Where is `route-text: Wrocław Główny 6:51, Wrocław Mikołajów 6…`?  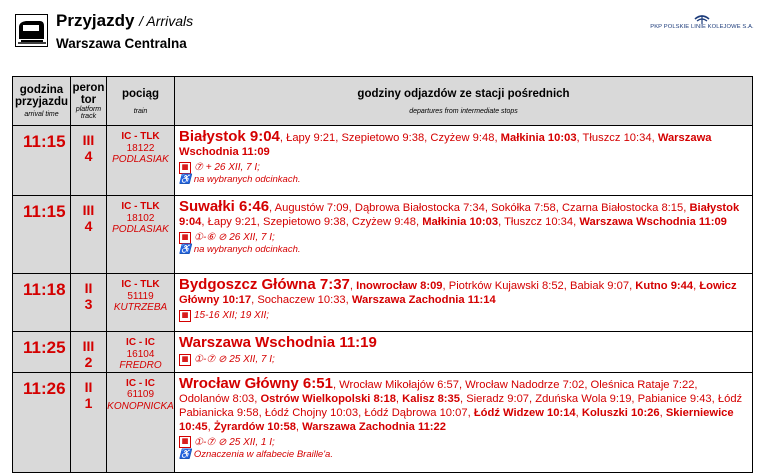
route-text: Wrocław Główny 6:51, Wrocław Mikołajów 6… is located at coordinates (463, 405).